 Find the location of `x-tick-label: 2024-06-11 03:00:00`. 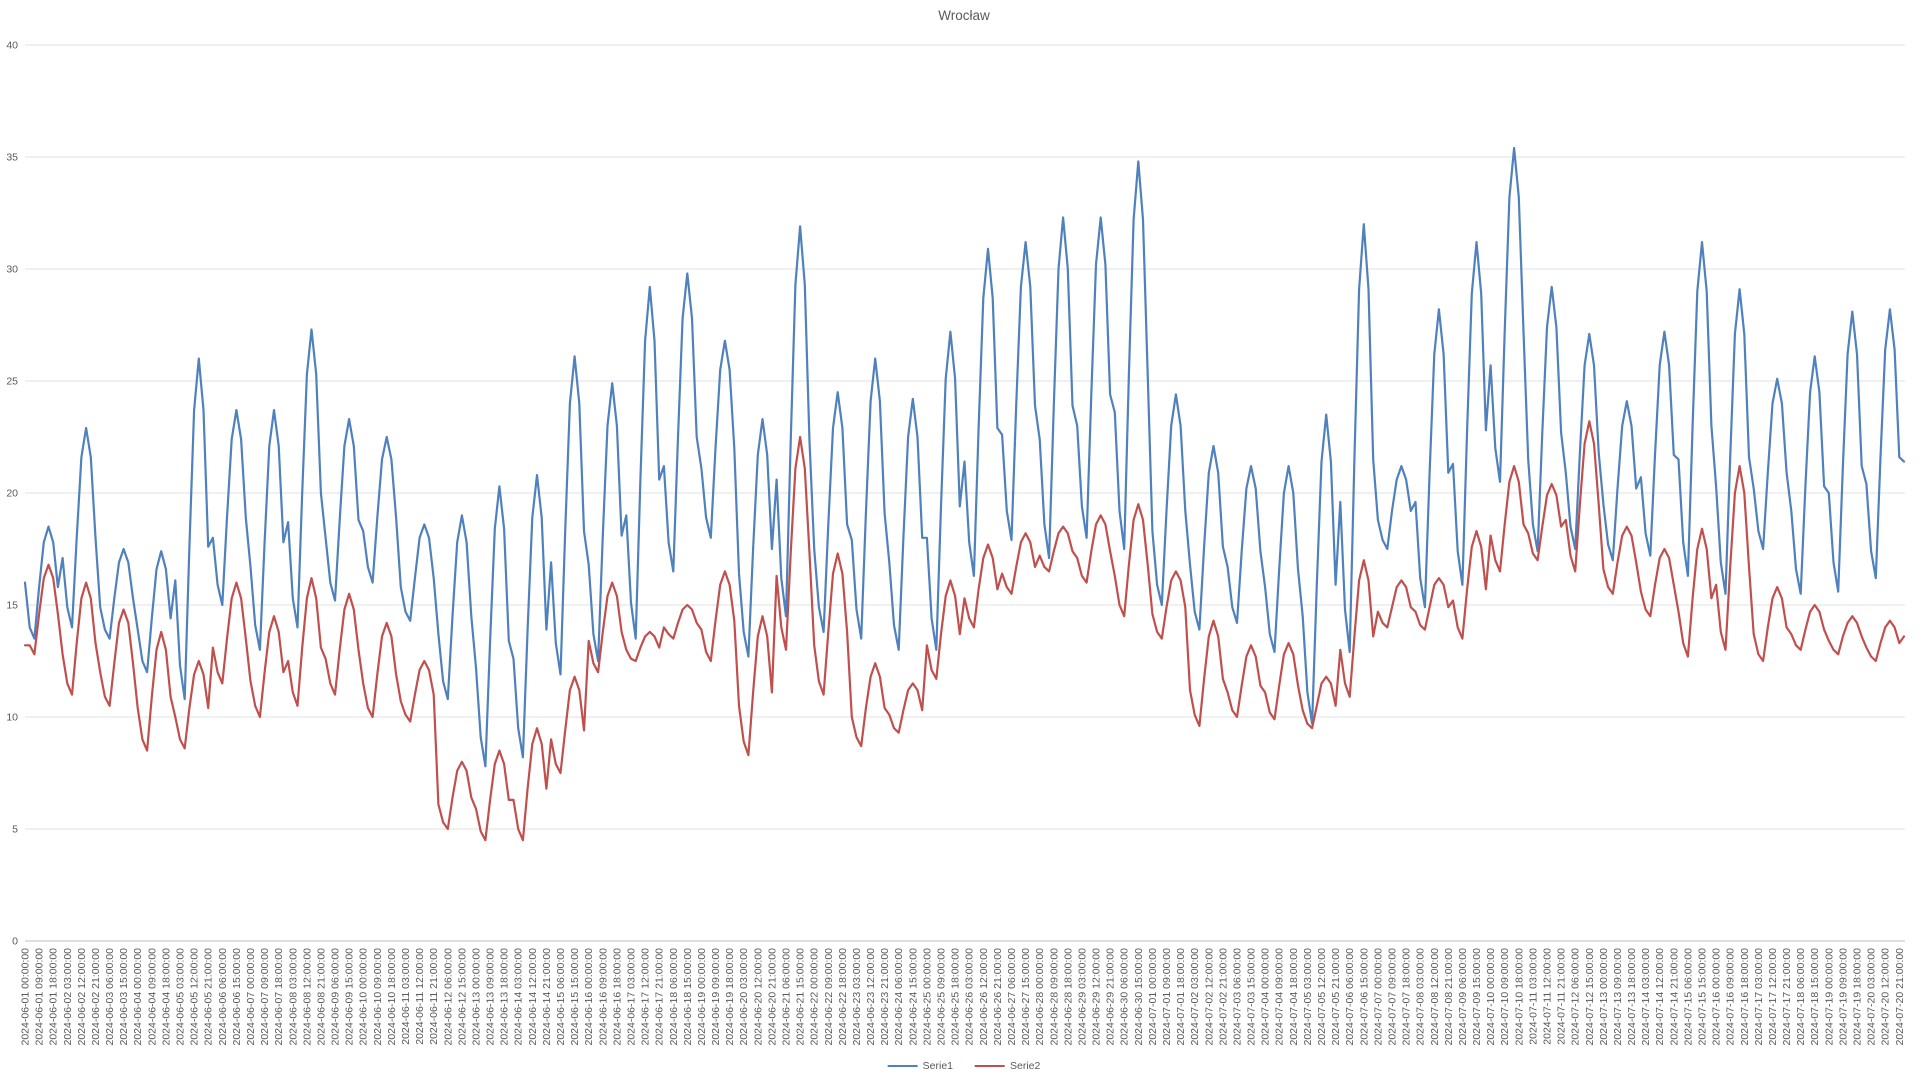

x-tick-label: 2024-06-11 03:00:00 is located at coordinates (406, 996).